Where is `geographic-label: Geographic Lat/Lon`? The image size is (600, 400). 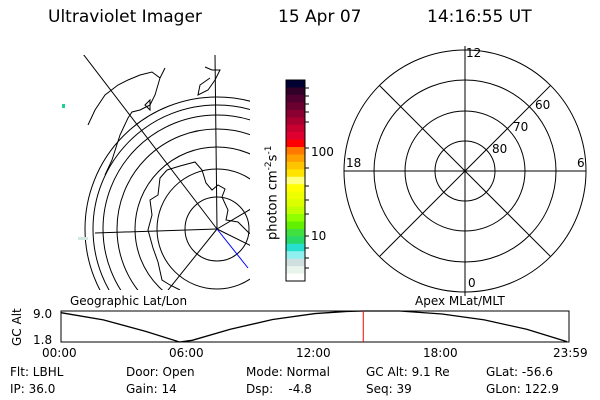
geographic-label: Geographic Lat/Lon is located at coordinates (129, 301).